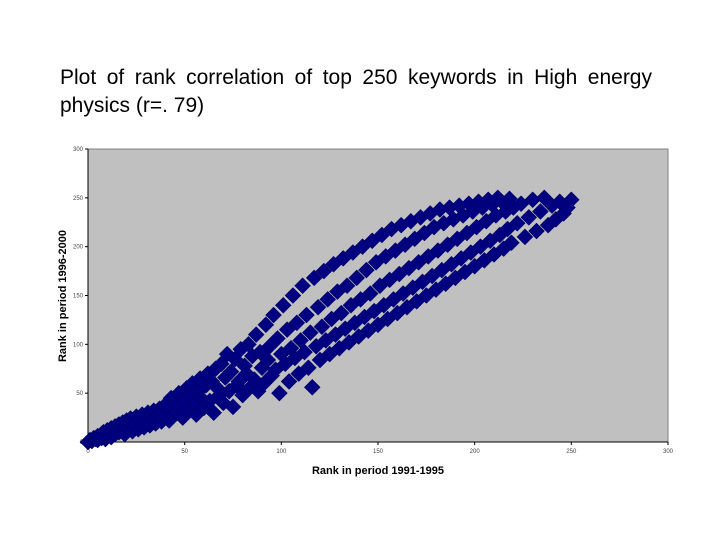  Describe the element at coordinates (79, 394) in the screenshot. I see `y-tick-label: 50` at that location.